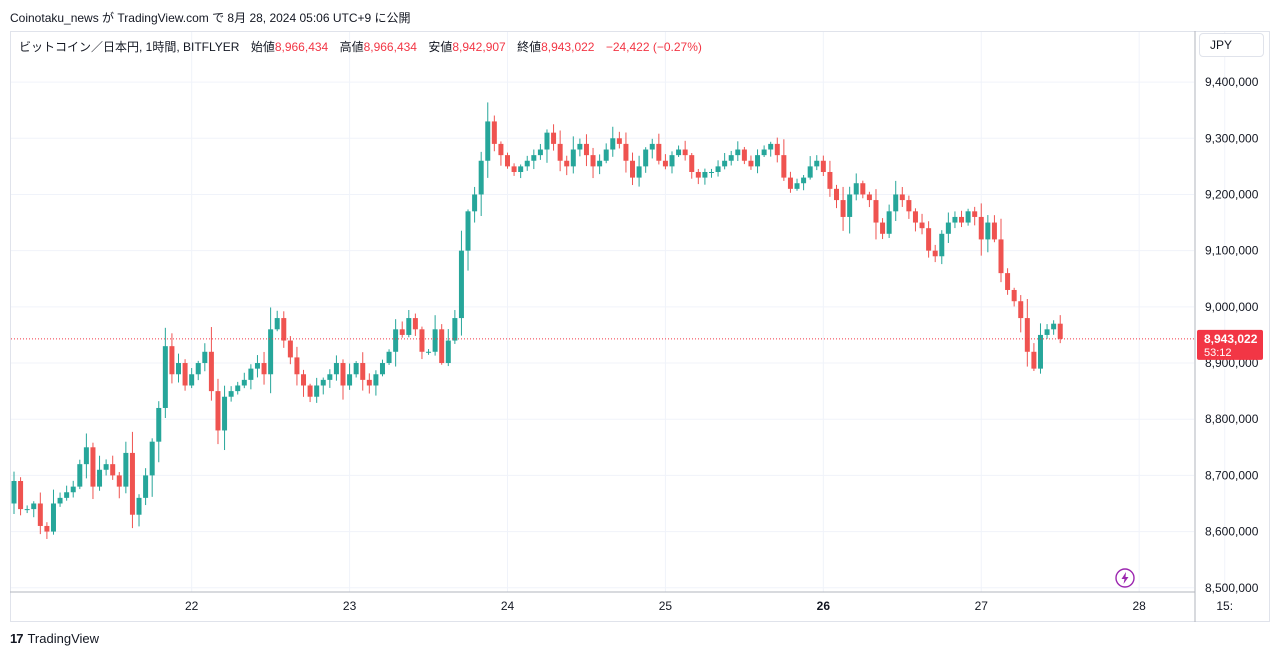 This screenshot has height=658, width=1280. Describe the element at coordinates (1125, 578) in the screenshot. I see `lightning-bolt-icon` at that location.